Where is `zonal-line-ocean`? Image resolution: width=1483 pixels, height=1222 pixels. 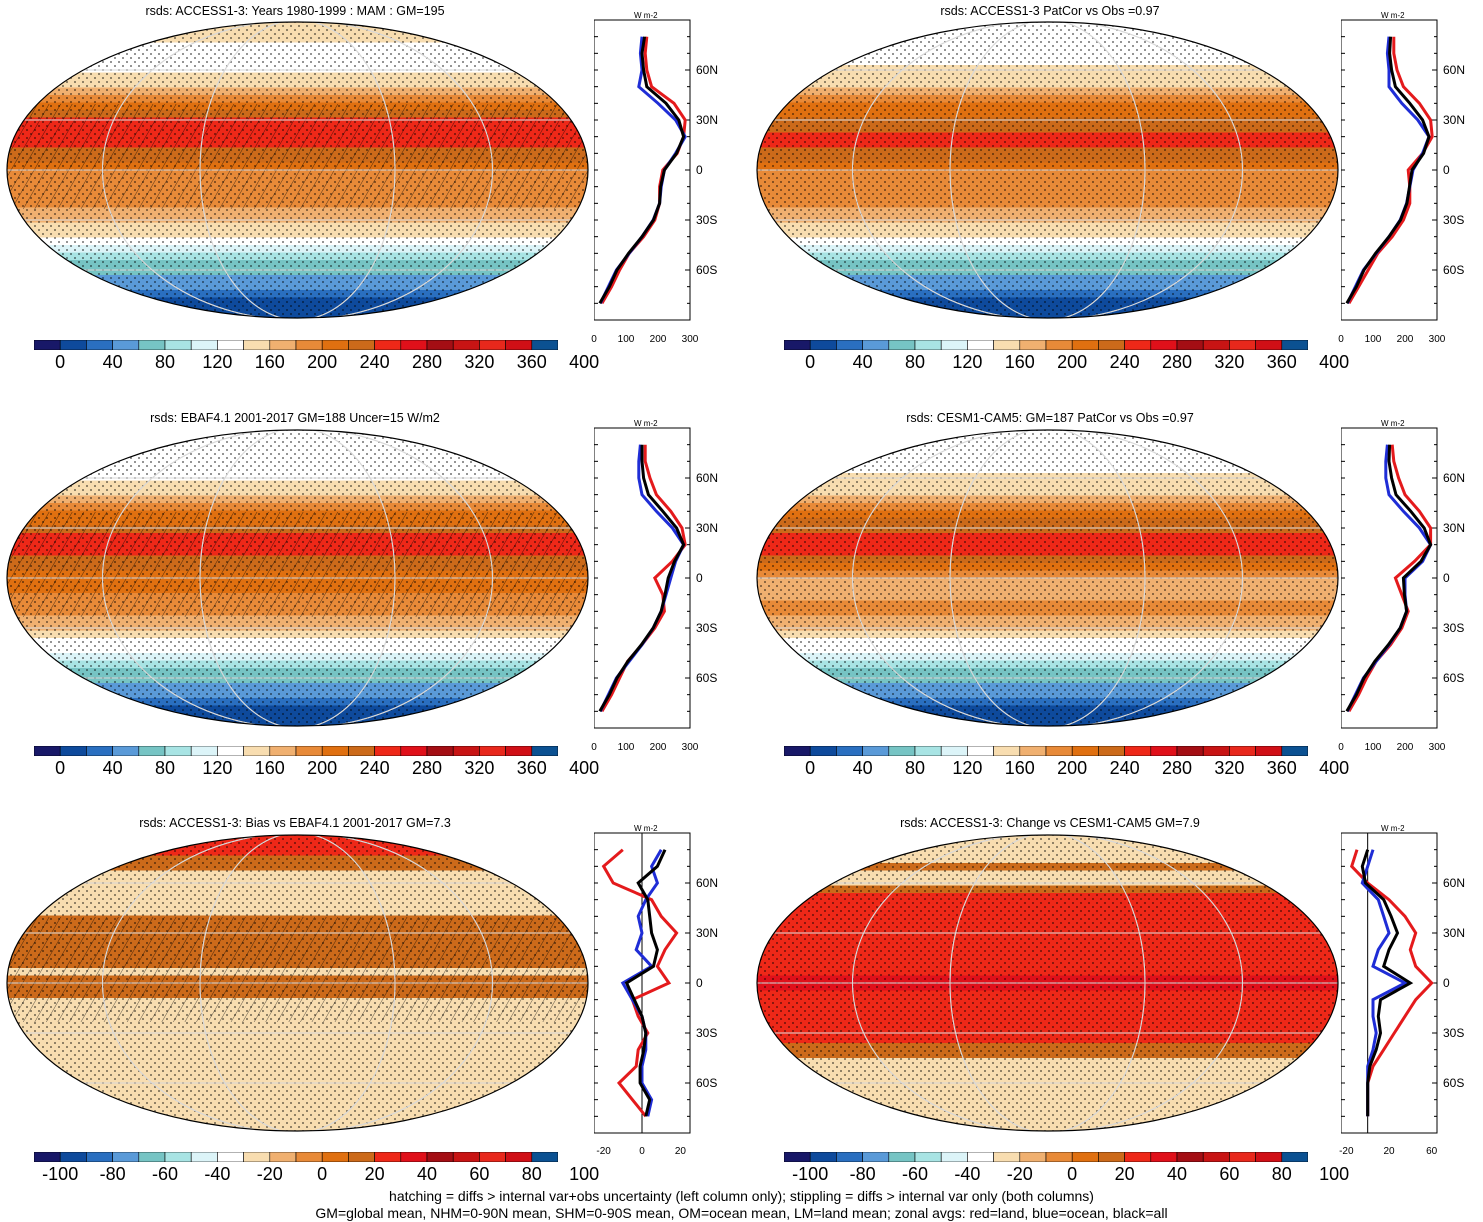 zonal-line-ocean is located at coordinates (642, 578).